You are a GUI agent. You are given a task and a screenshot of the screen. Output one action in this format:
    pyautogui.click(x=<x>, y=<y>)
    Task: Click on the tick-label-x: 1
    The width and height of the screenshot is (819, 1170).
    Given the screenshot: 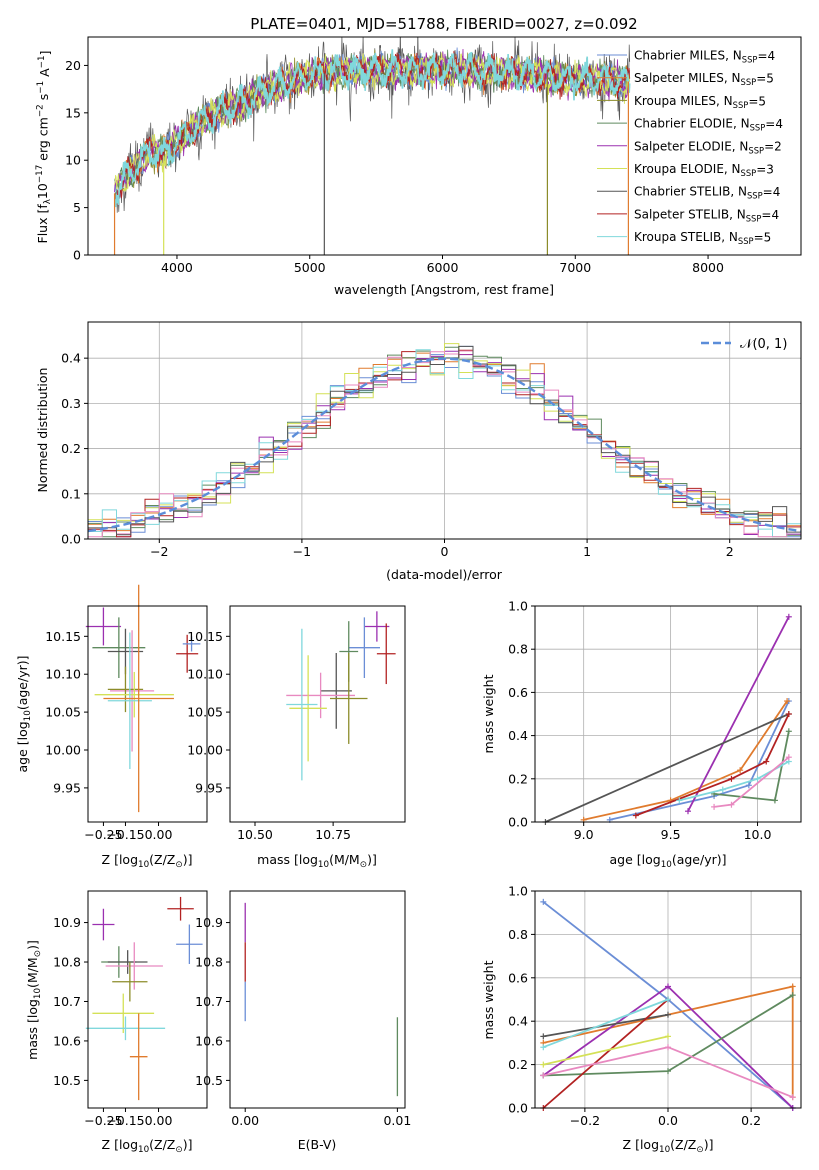 What is the action you would take?
    pyautogui.click(x=587, y=551)
    